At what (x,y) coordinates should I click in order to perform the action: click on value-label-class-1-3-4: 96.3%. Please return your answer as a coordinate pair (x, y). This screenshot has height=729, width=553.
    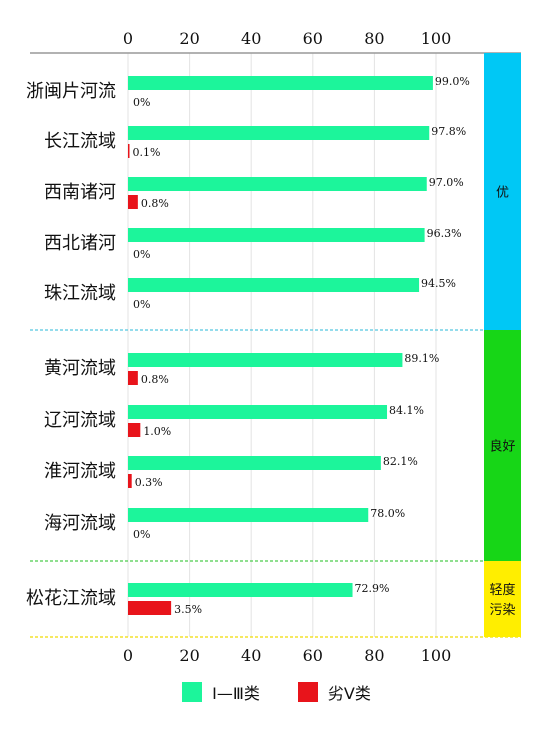
    Looking at the image, I should click on (444, 233).